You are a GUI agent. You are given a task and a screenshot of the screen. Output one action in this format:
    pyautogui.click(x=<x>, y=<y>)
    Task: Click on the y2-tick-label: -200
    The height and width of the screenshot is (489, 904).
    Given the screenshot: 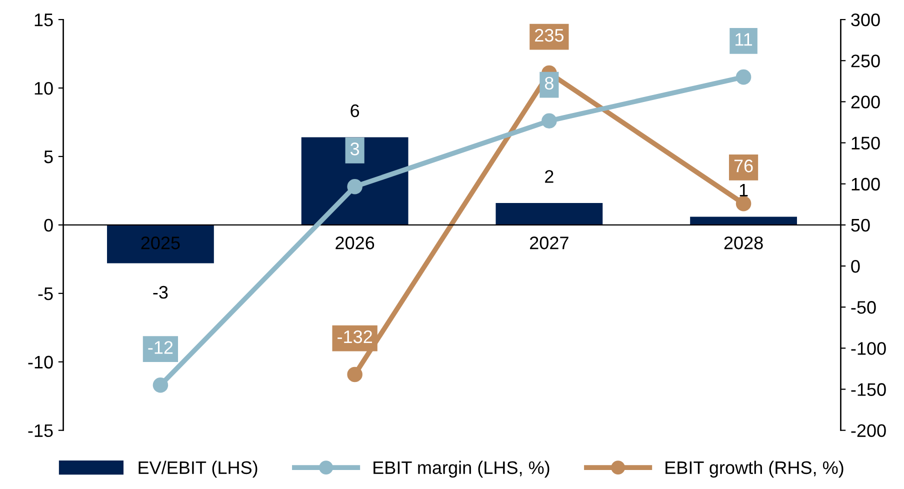 What is the action you would take?
    pyautogui.click(x=868, y=431)
    